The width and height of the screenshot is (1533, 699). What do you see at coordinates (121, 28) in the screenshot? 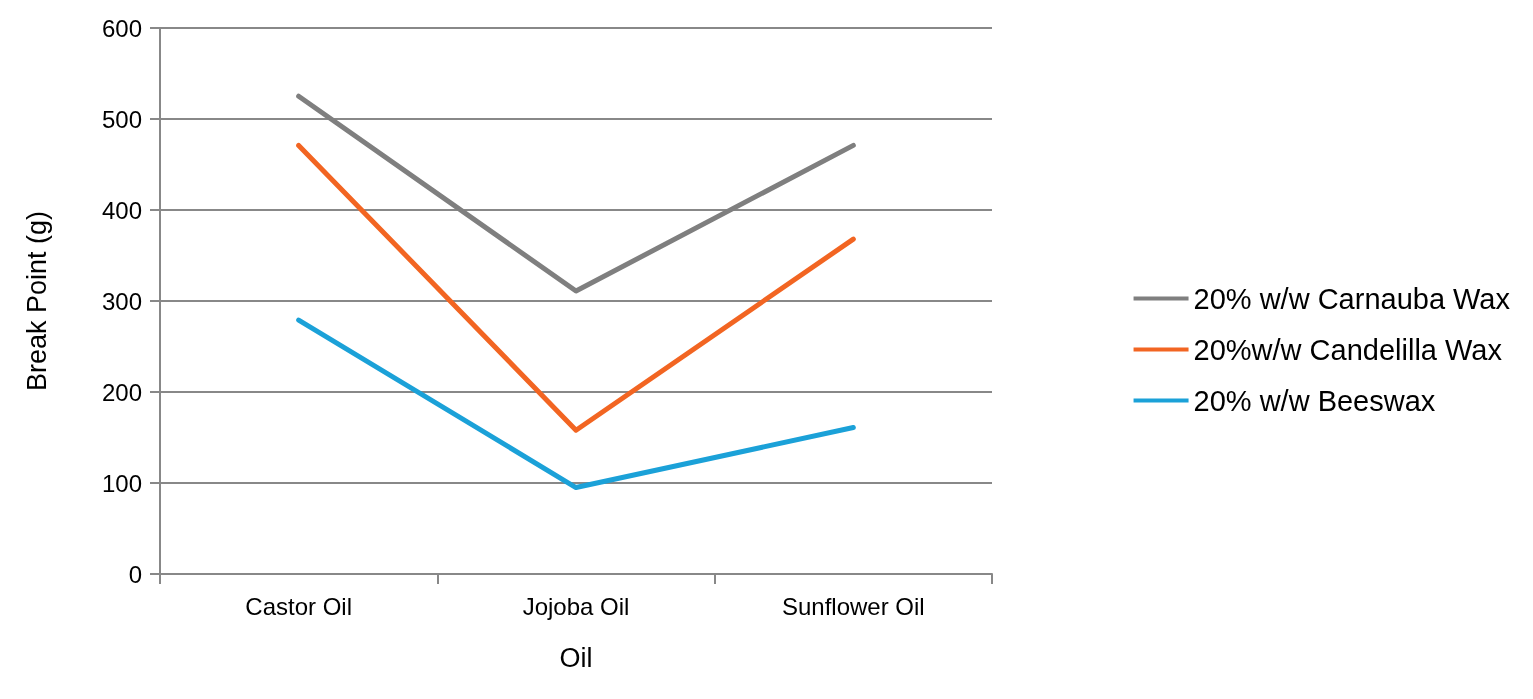
I see `y-tick-label: 600` at bounding box center [121, 28].